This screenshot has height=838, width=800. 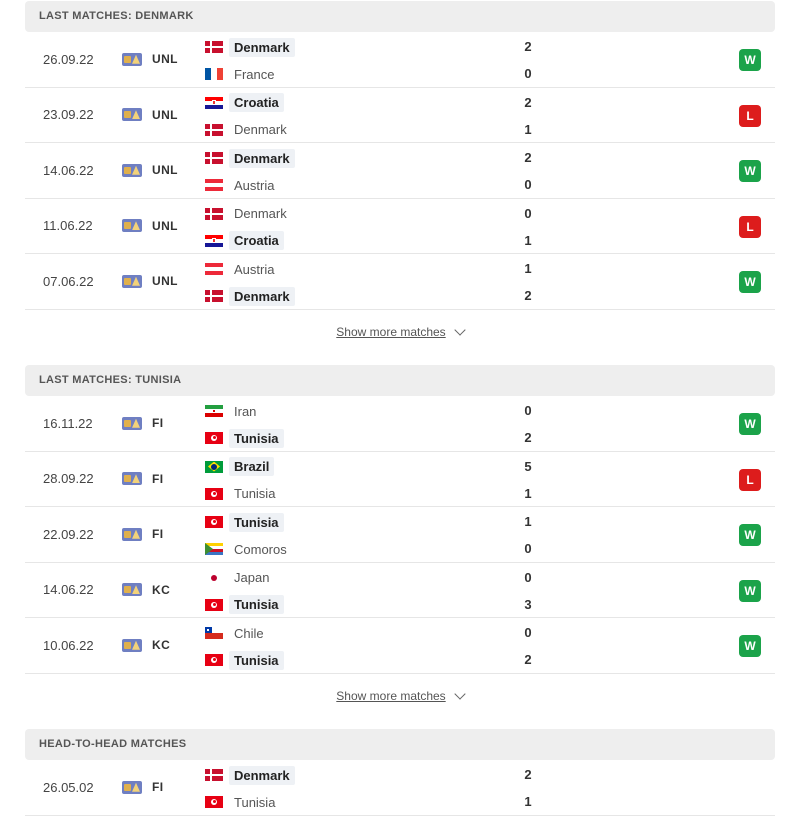 I want to click on home-team: Tunisia, so click(x=244, y=522).